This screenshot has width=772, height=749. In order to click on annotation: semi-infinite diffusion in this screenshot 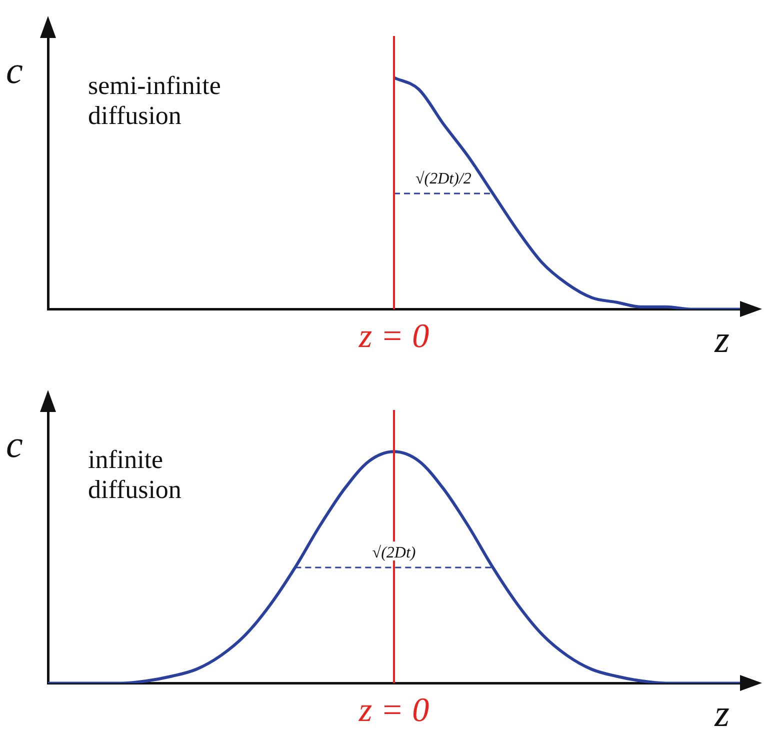, I will do `click(154, 100)`.